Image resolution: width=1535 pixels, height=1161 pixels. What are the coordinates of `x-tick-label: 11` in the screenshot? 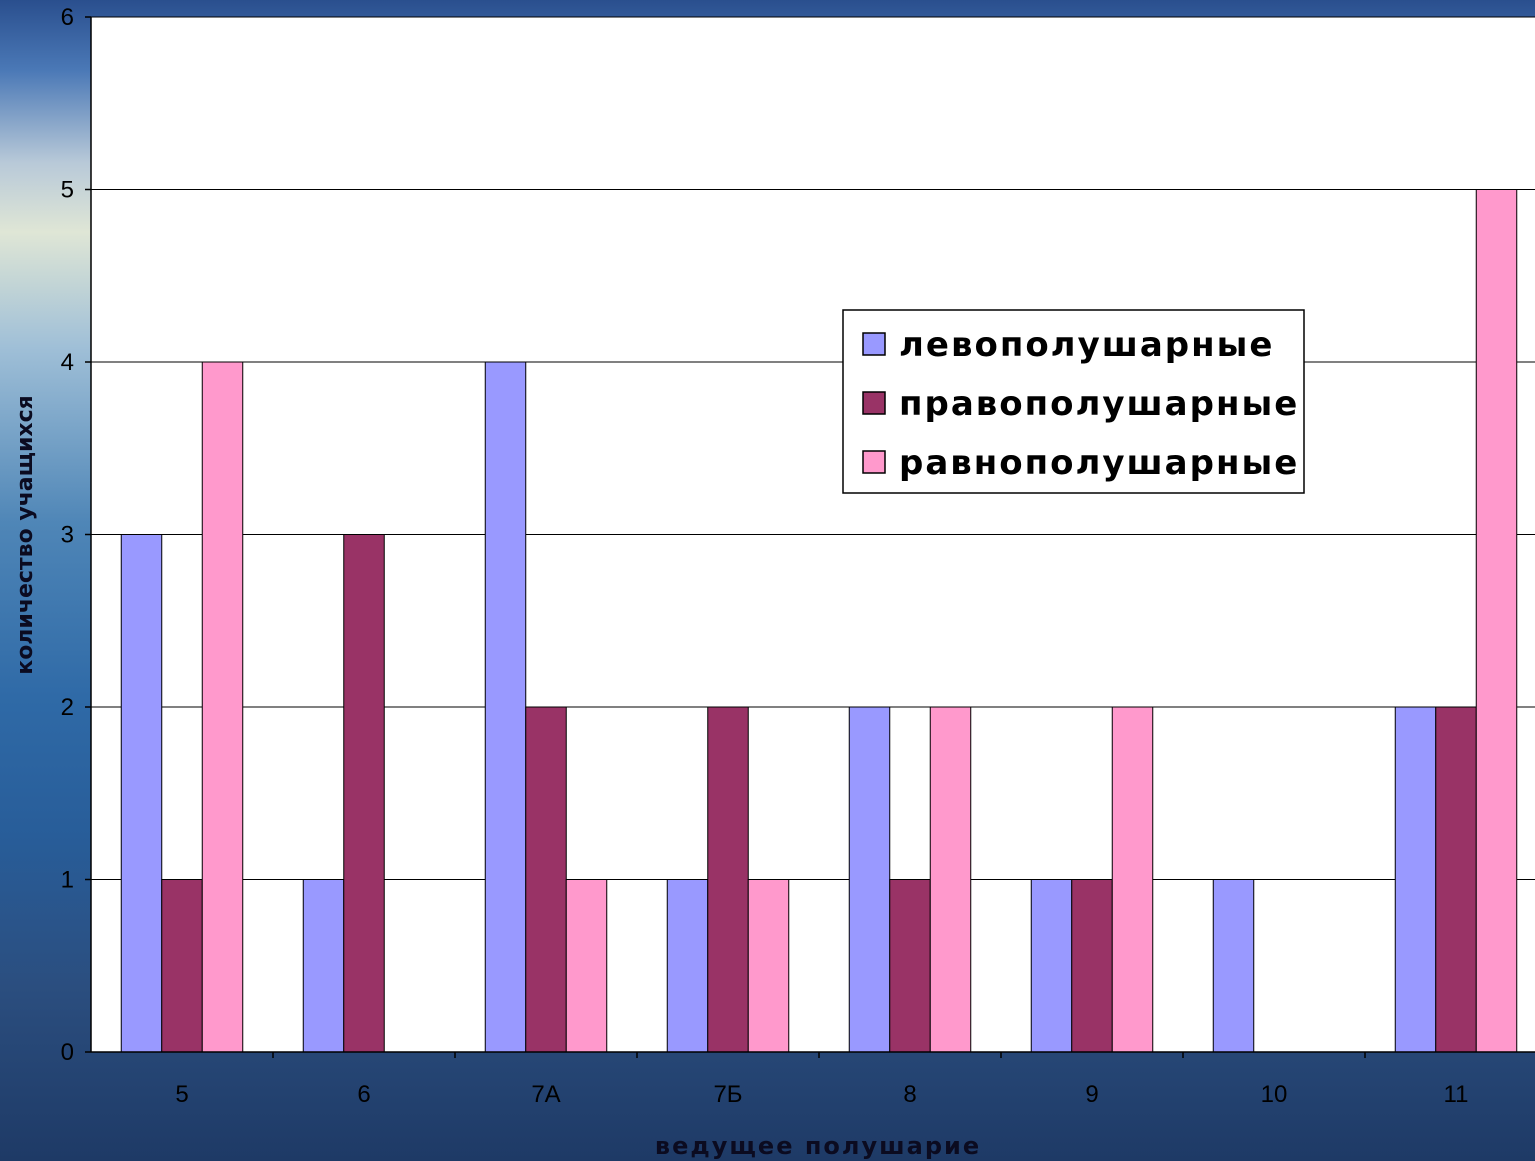 It's located at (1456, 1094).